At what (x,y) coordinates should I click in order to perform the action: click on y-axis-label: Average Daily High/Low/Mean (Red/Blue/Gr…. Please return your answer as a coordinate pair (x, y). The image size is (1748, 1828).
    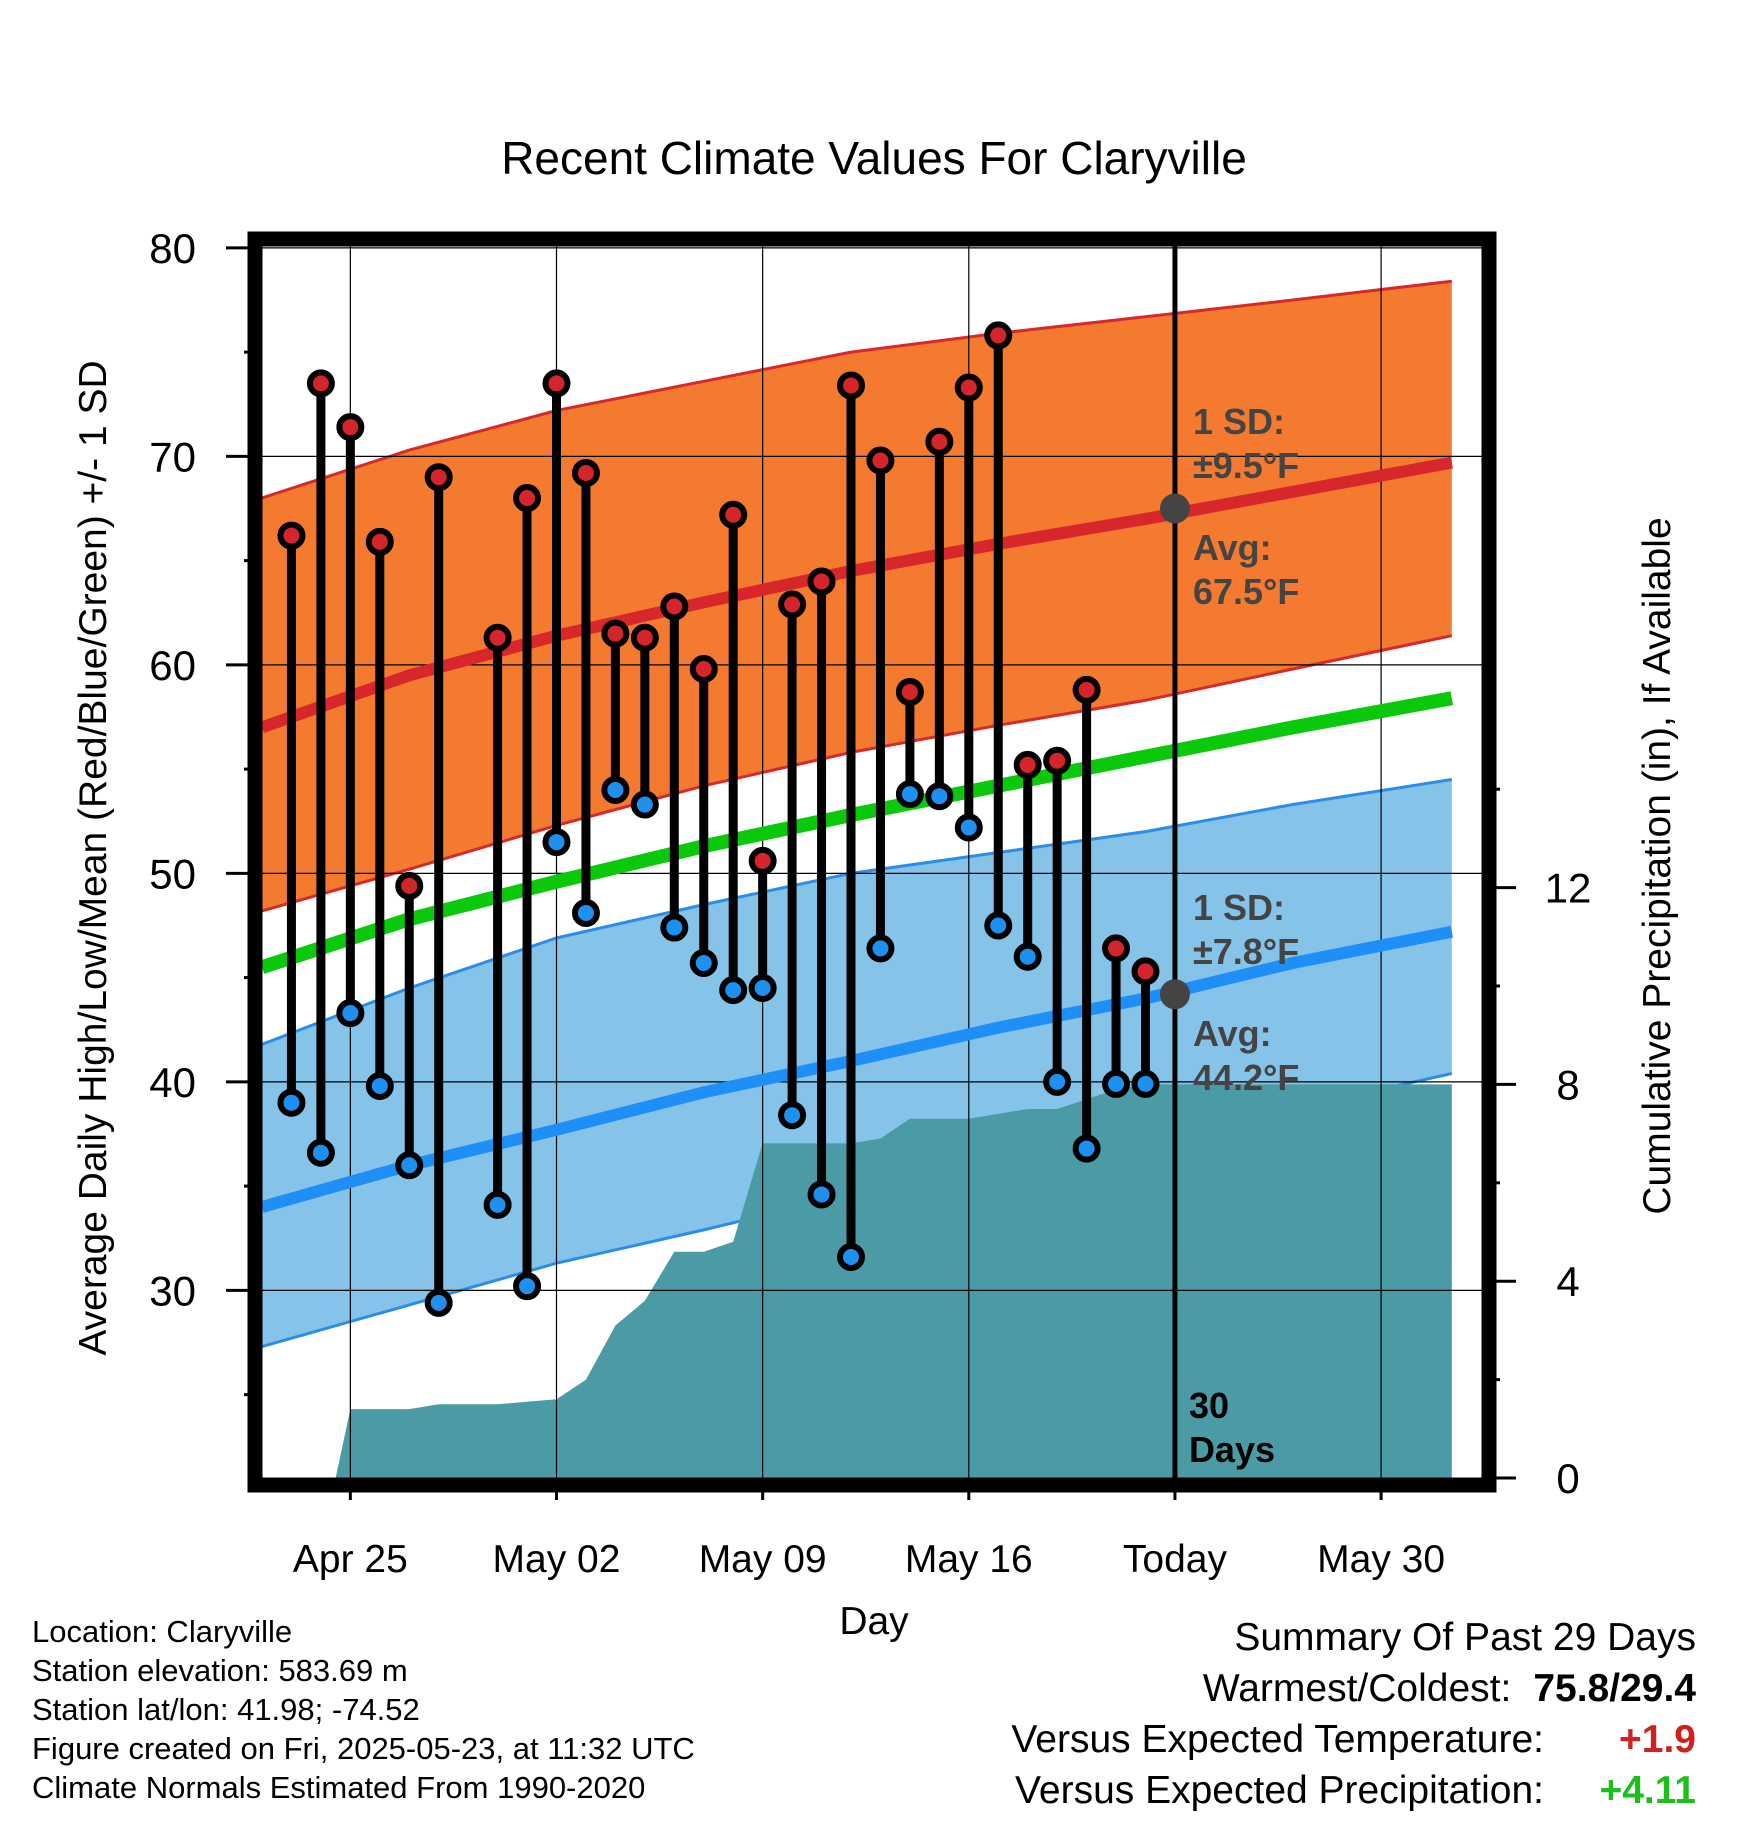
    Looking at the image, I should click on (93, 857).